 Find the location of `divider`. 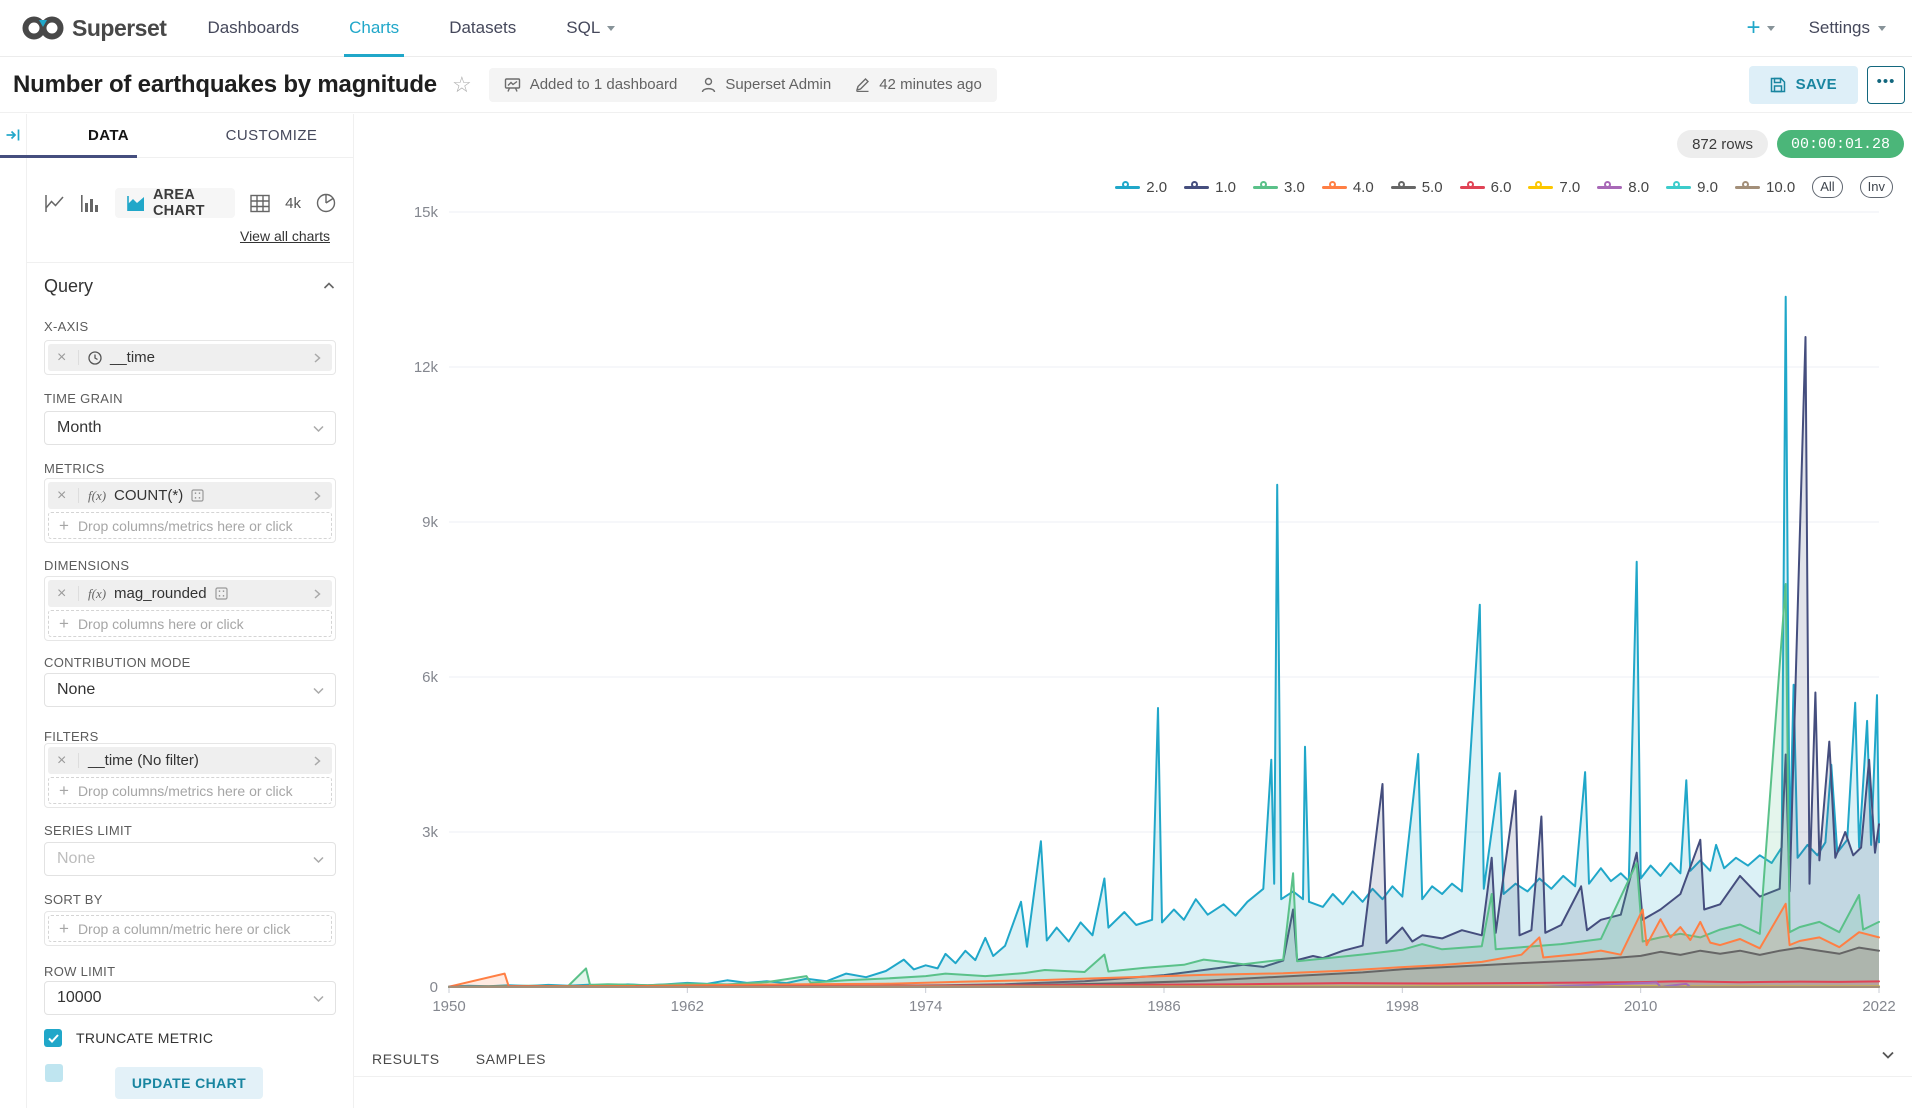

divider is located at coordinates (1133, 1076).